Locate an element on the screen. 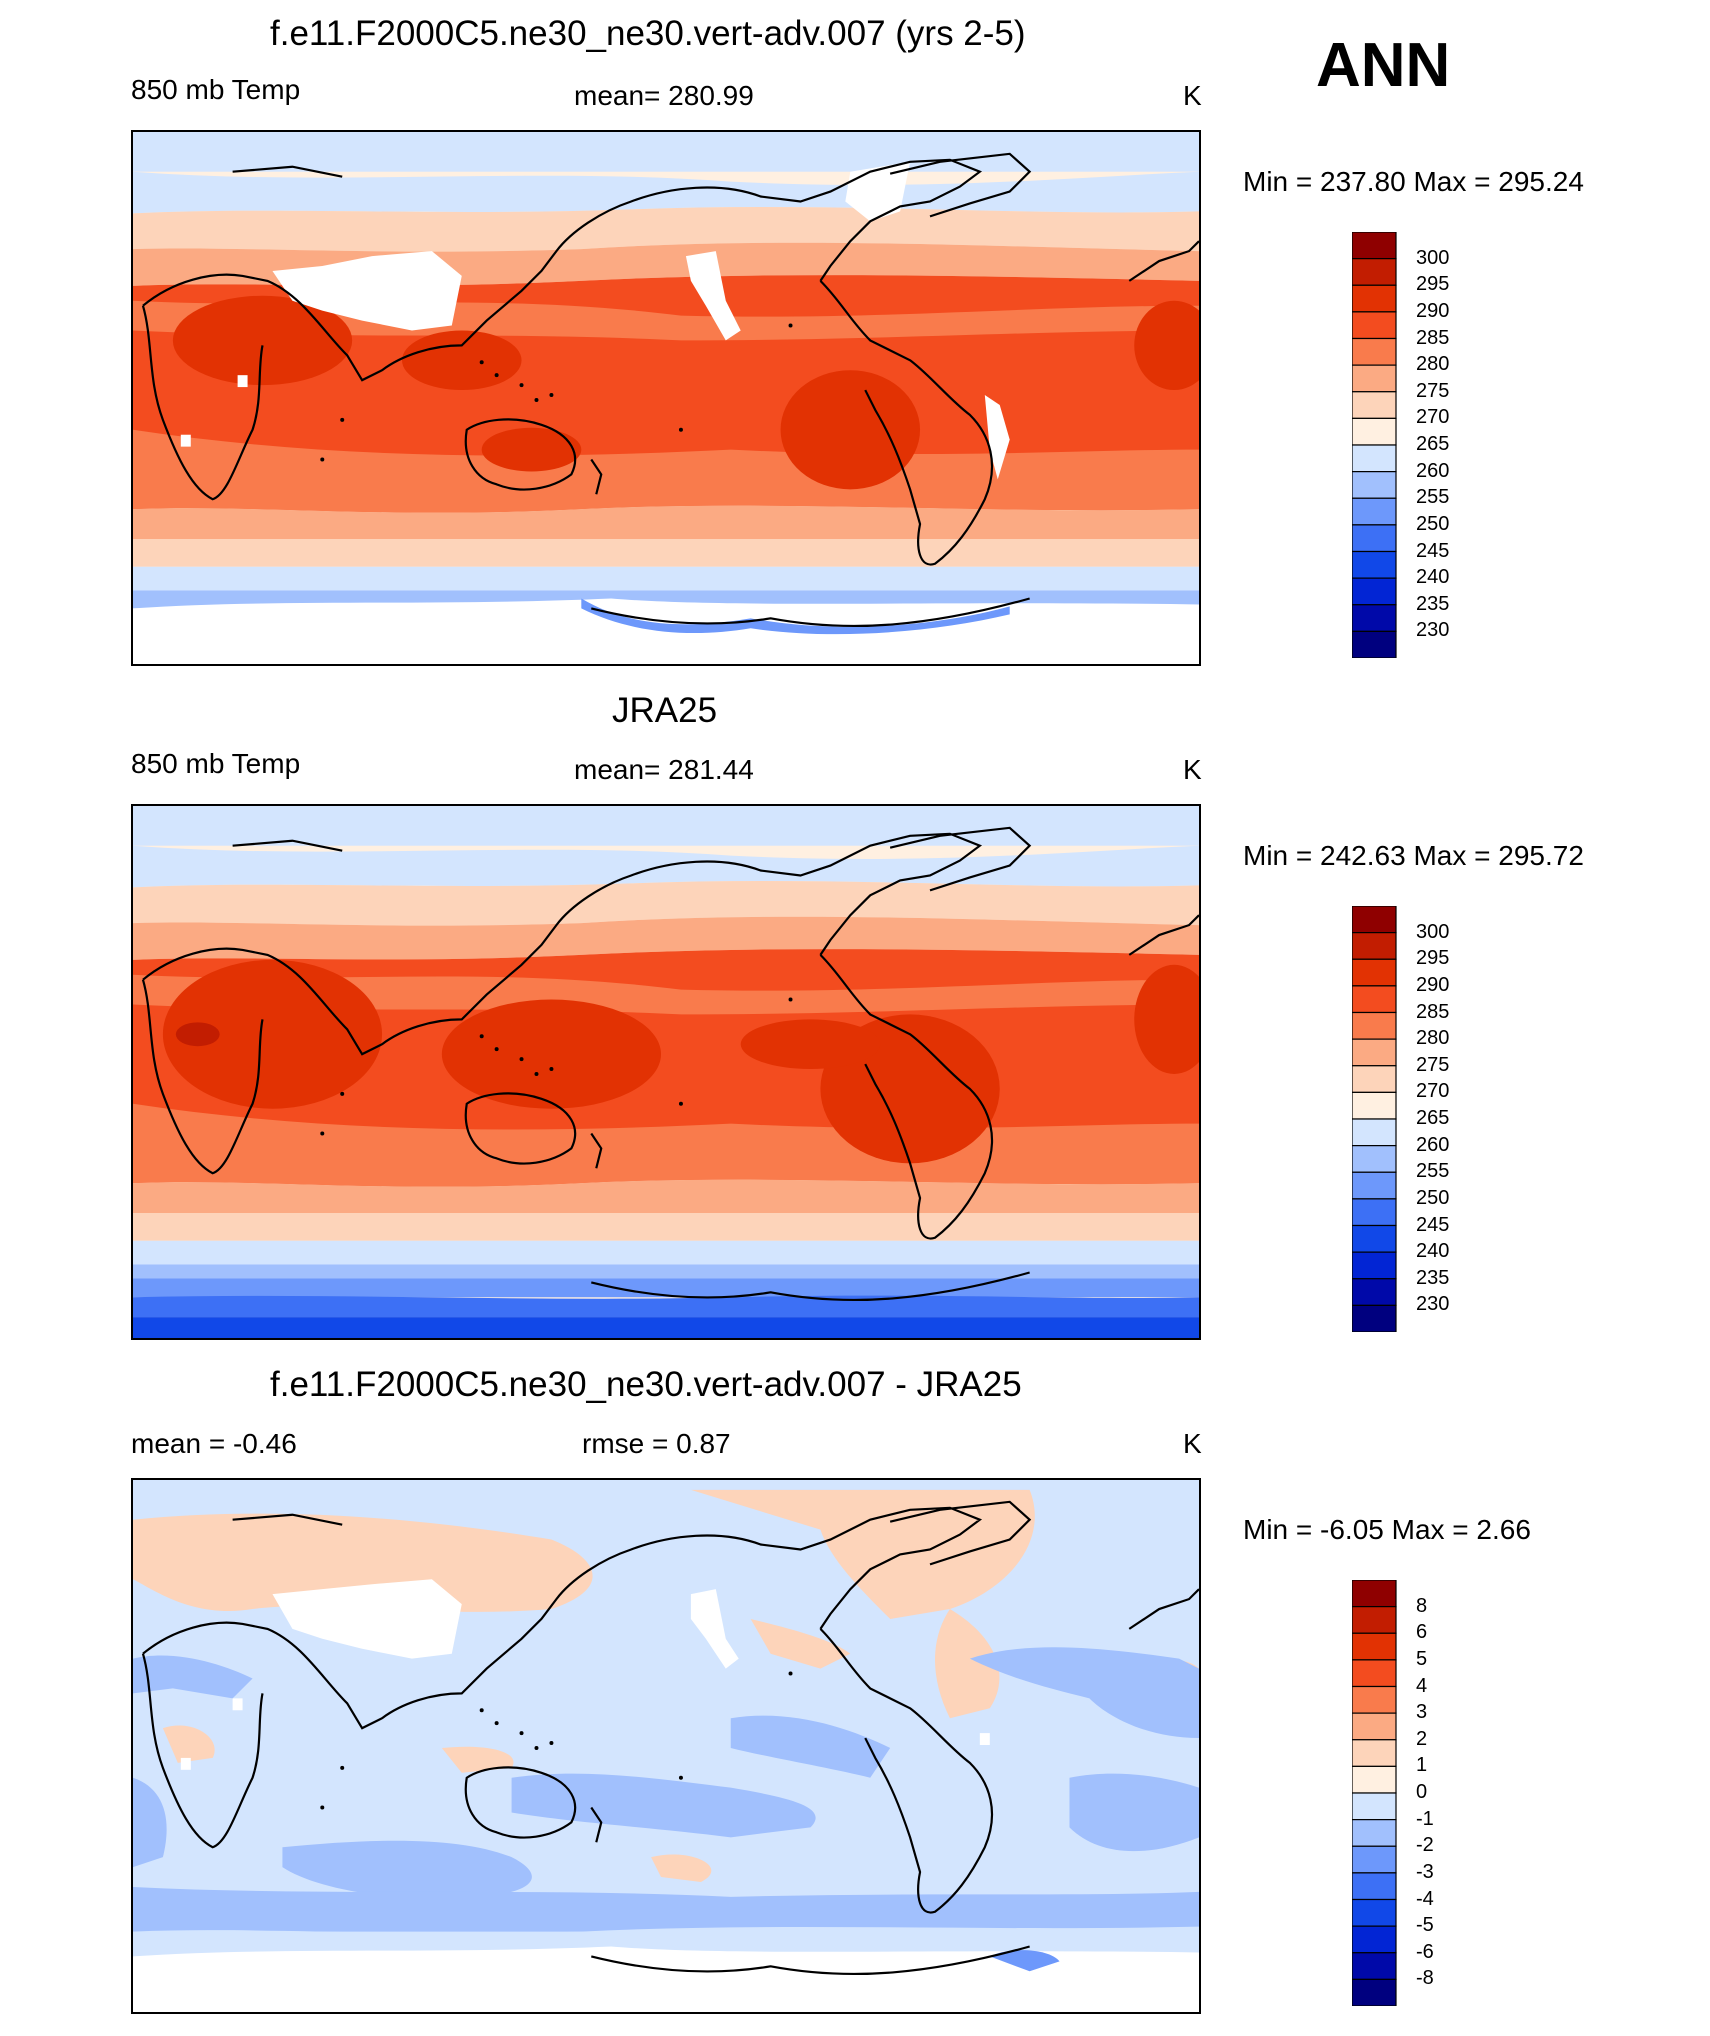 This screenshot has width=1710, height=2036. panel-2-minmax-label: Min = 242.63 Max = 295.72 is located at coordinates (1413, 855).